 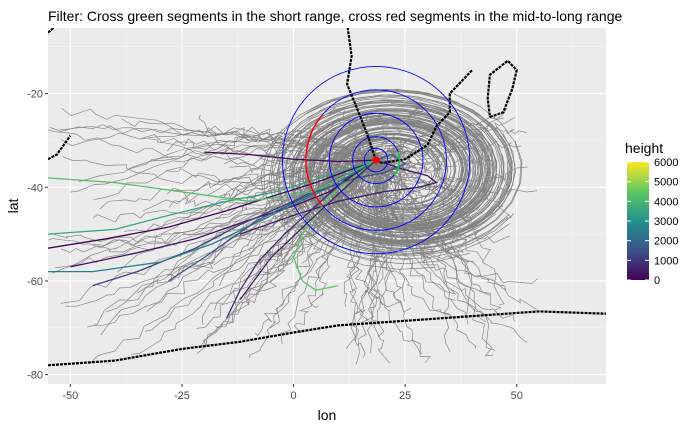 I want to click on legend-tick-label: 0, so click(x=657, y=281).